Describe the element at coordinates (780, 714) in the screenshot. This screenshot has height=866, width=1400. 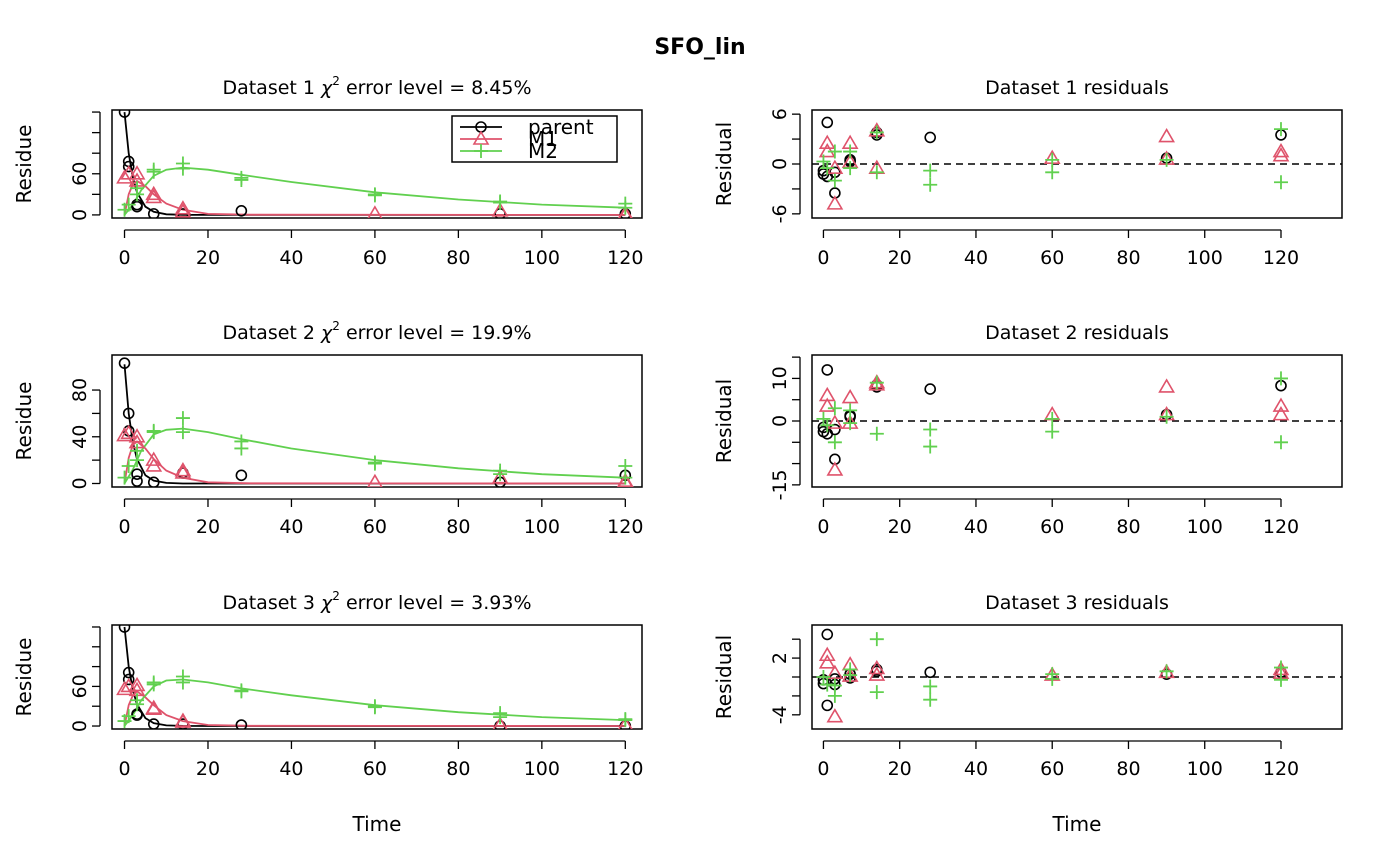
I see `y-tick-label: -4` at that location.